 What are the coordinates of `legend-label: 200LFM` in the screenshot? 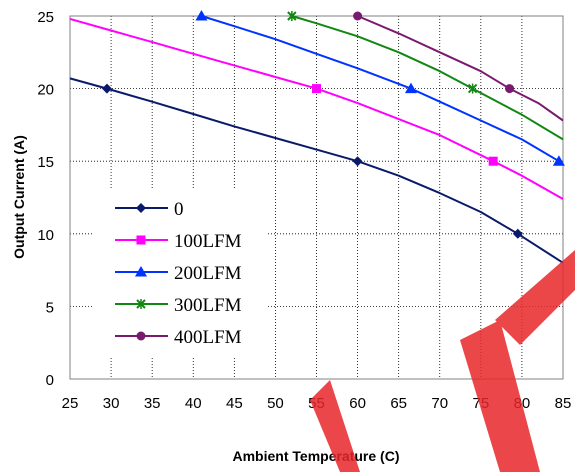 It's located at (208, 273).